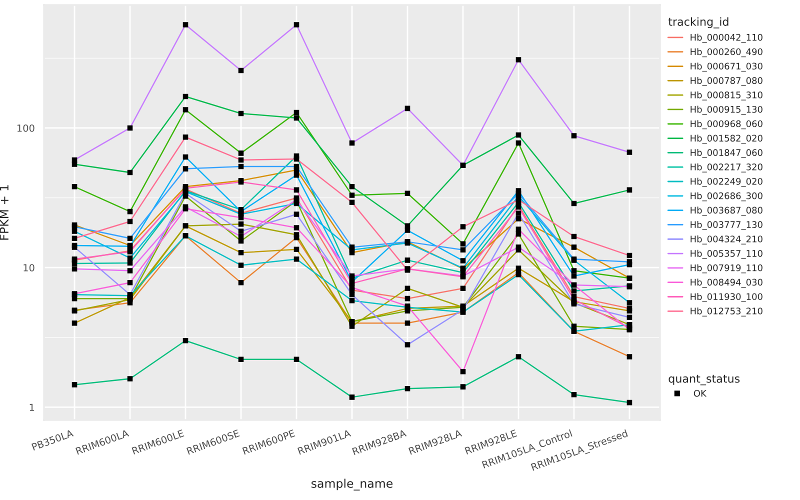  I want to click on text: quant_status, so click(704, 380).